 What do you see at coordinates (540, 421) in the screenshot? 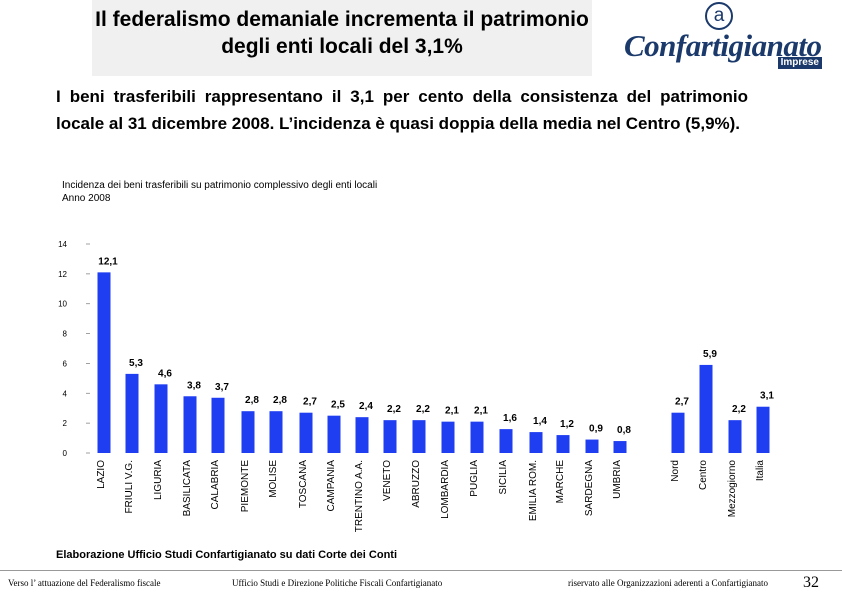
I see `data-label: 1,4` at bounding box center [540, 421].